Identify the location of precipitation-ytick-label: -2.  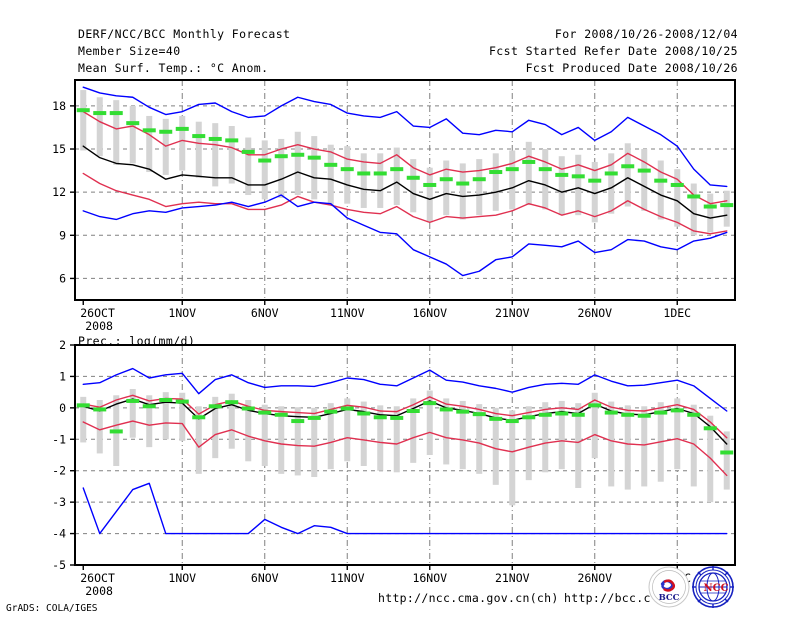
(59, 471).